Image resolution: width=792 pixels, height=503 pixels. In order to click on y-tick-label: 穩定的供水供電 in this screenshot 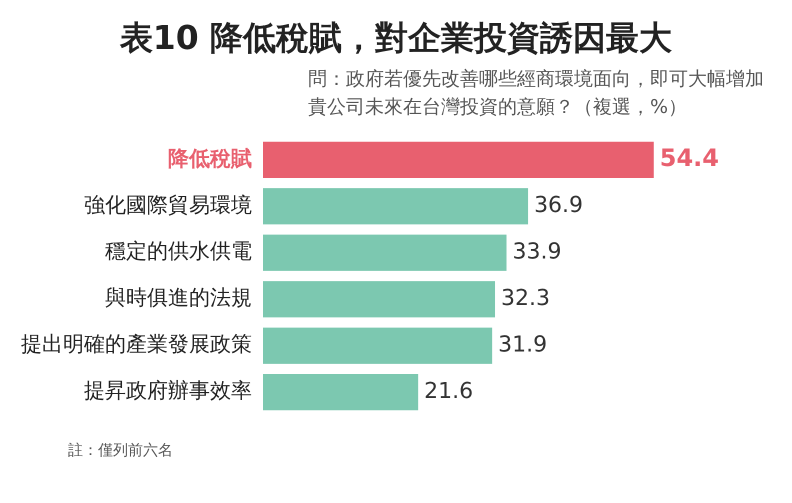, I will do `click(178, 251)`.